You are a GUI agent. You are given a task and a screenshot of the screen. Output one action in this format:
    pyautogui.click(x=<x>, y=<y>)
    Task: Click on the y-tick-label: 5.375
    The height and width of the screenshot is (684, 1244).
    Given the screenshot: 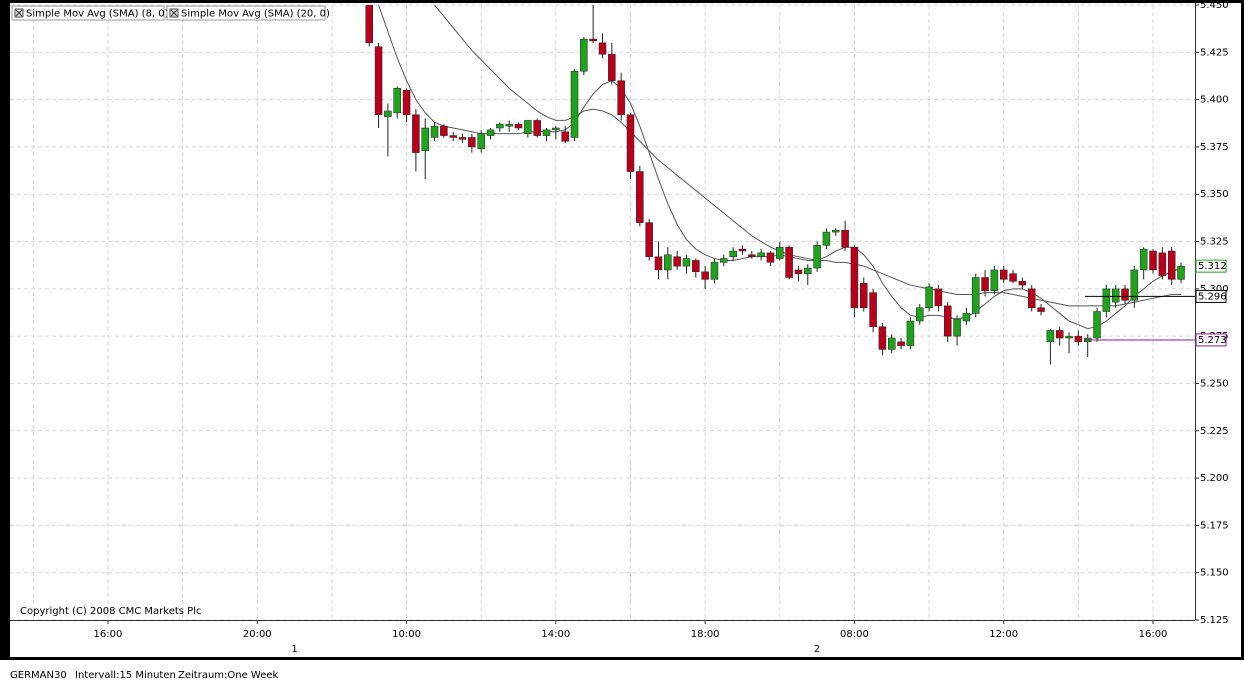 What is the action you would take?
    pyautogui.click(x=1214, y=147)
    